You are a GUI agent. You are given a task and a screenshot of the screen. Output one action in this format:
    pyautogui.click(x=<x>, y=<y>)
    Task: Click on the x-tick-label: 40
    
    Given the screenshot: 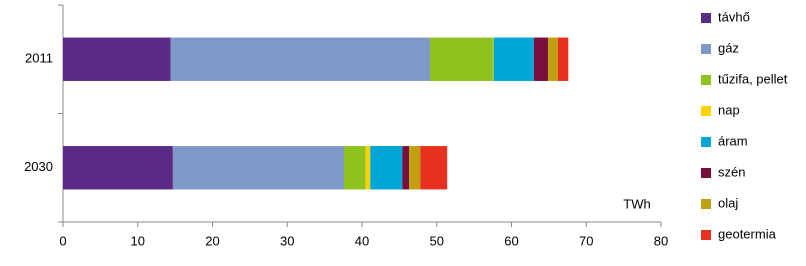 What is the action you would take?
    pyautogui.click(x=362, y=240)
    